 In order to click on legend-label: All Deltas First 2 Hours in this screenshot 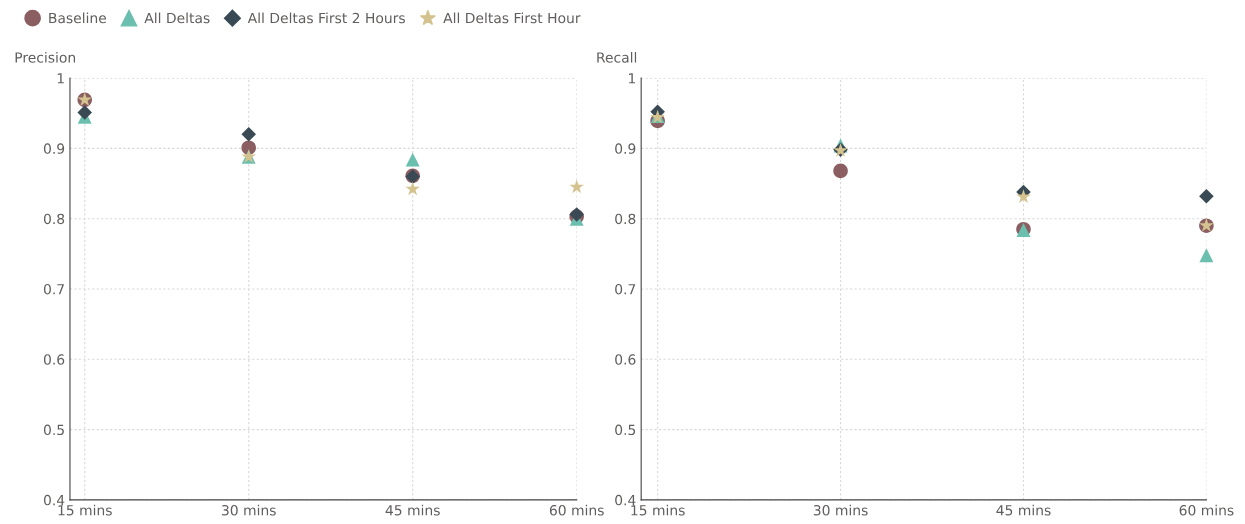, I will do `click(326, 18)`.